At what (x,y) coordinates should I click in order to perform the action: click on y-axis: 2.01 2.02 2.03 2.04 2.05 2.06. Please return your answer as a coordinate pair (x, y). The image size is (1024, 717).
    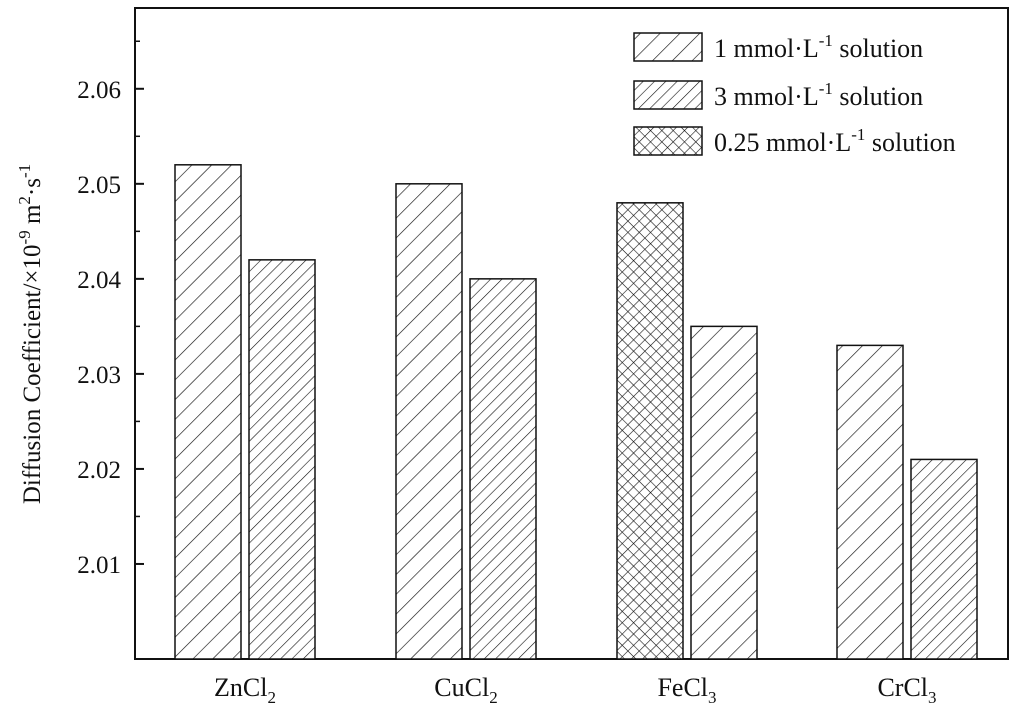
    Looking at the image, I should click on (110, 309).